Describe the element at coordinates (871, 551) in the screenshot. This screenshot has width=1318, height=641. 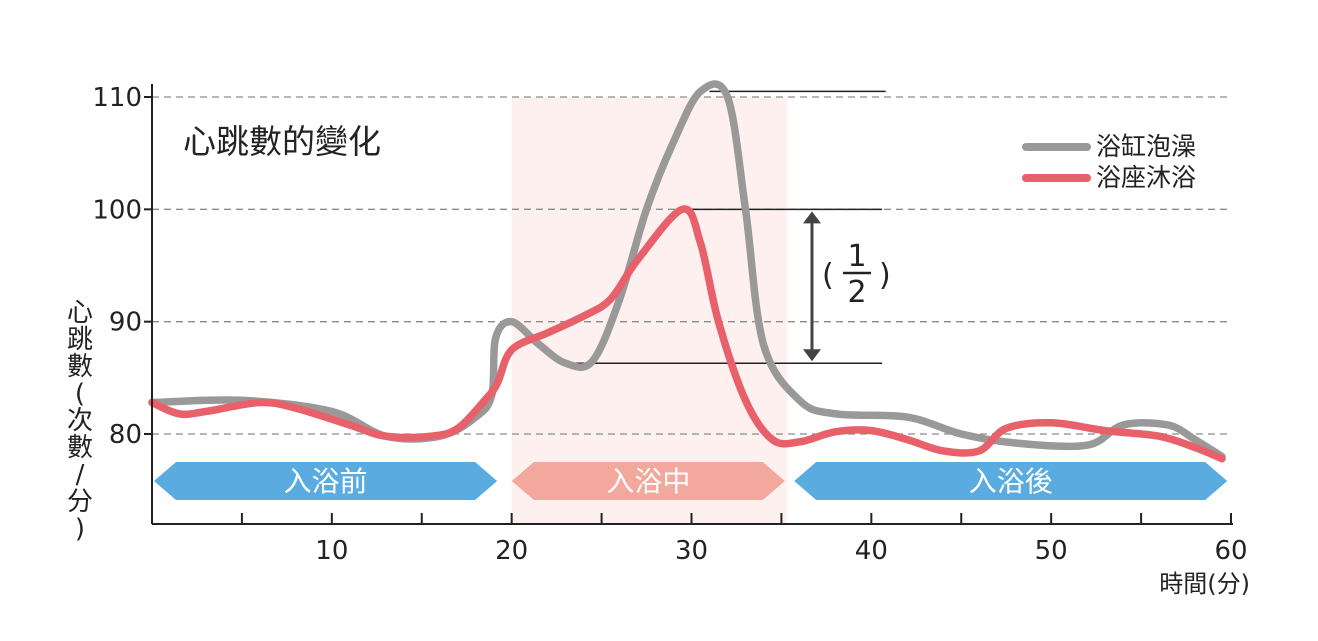
I see `x-tick-label-40: 40` at that location.